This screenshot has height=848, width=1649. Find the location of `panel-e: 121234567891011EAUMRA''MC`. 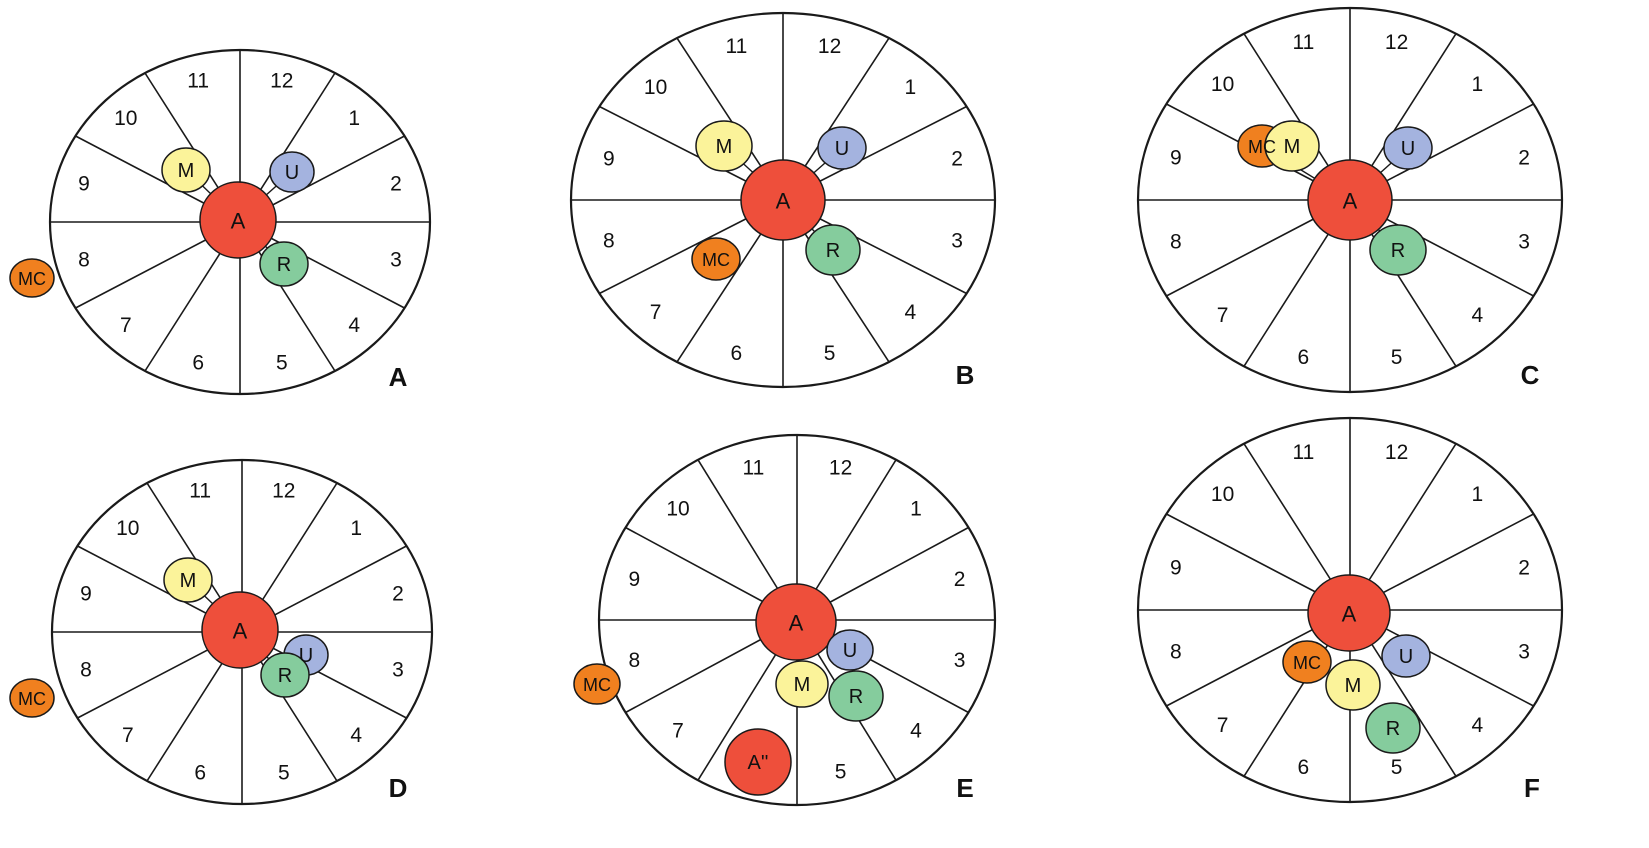

panel-e: 121234567891011EAUMRA''MC is located at coordinates (785, 620).